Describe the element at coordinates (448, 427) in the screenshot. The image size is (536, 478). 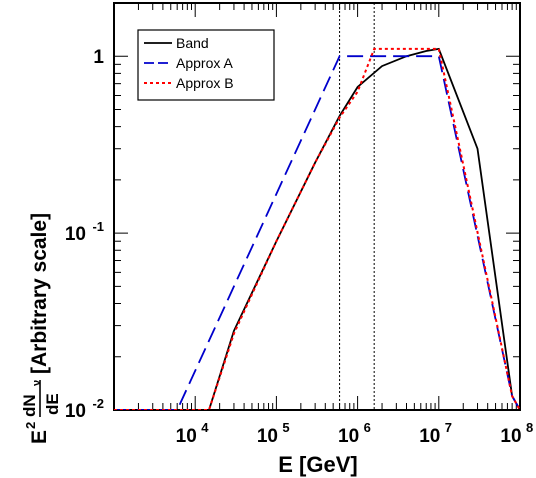
I see `x-tick-exp: 7` at that location.